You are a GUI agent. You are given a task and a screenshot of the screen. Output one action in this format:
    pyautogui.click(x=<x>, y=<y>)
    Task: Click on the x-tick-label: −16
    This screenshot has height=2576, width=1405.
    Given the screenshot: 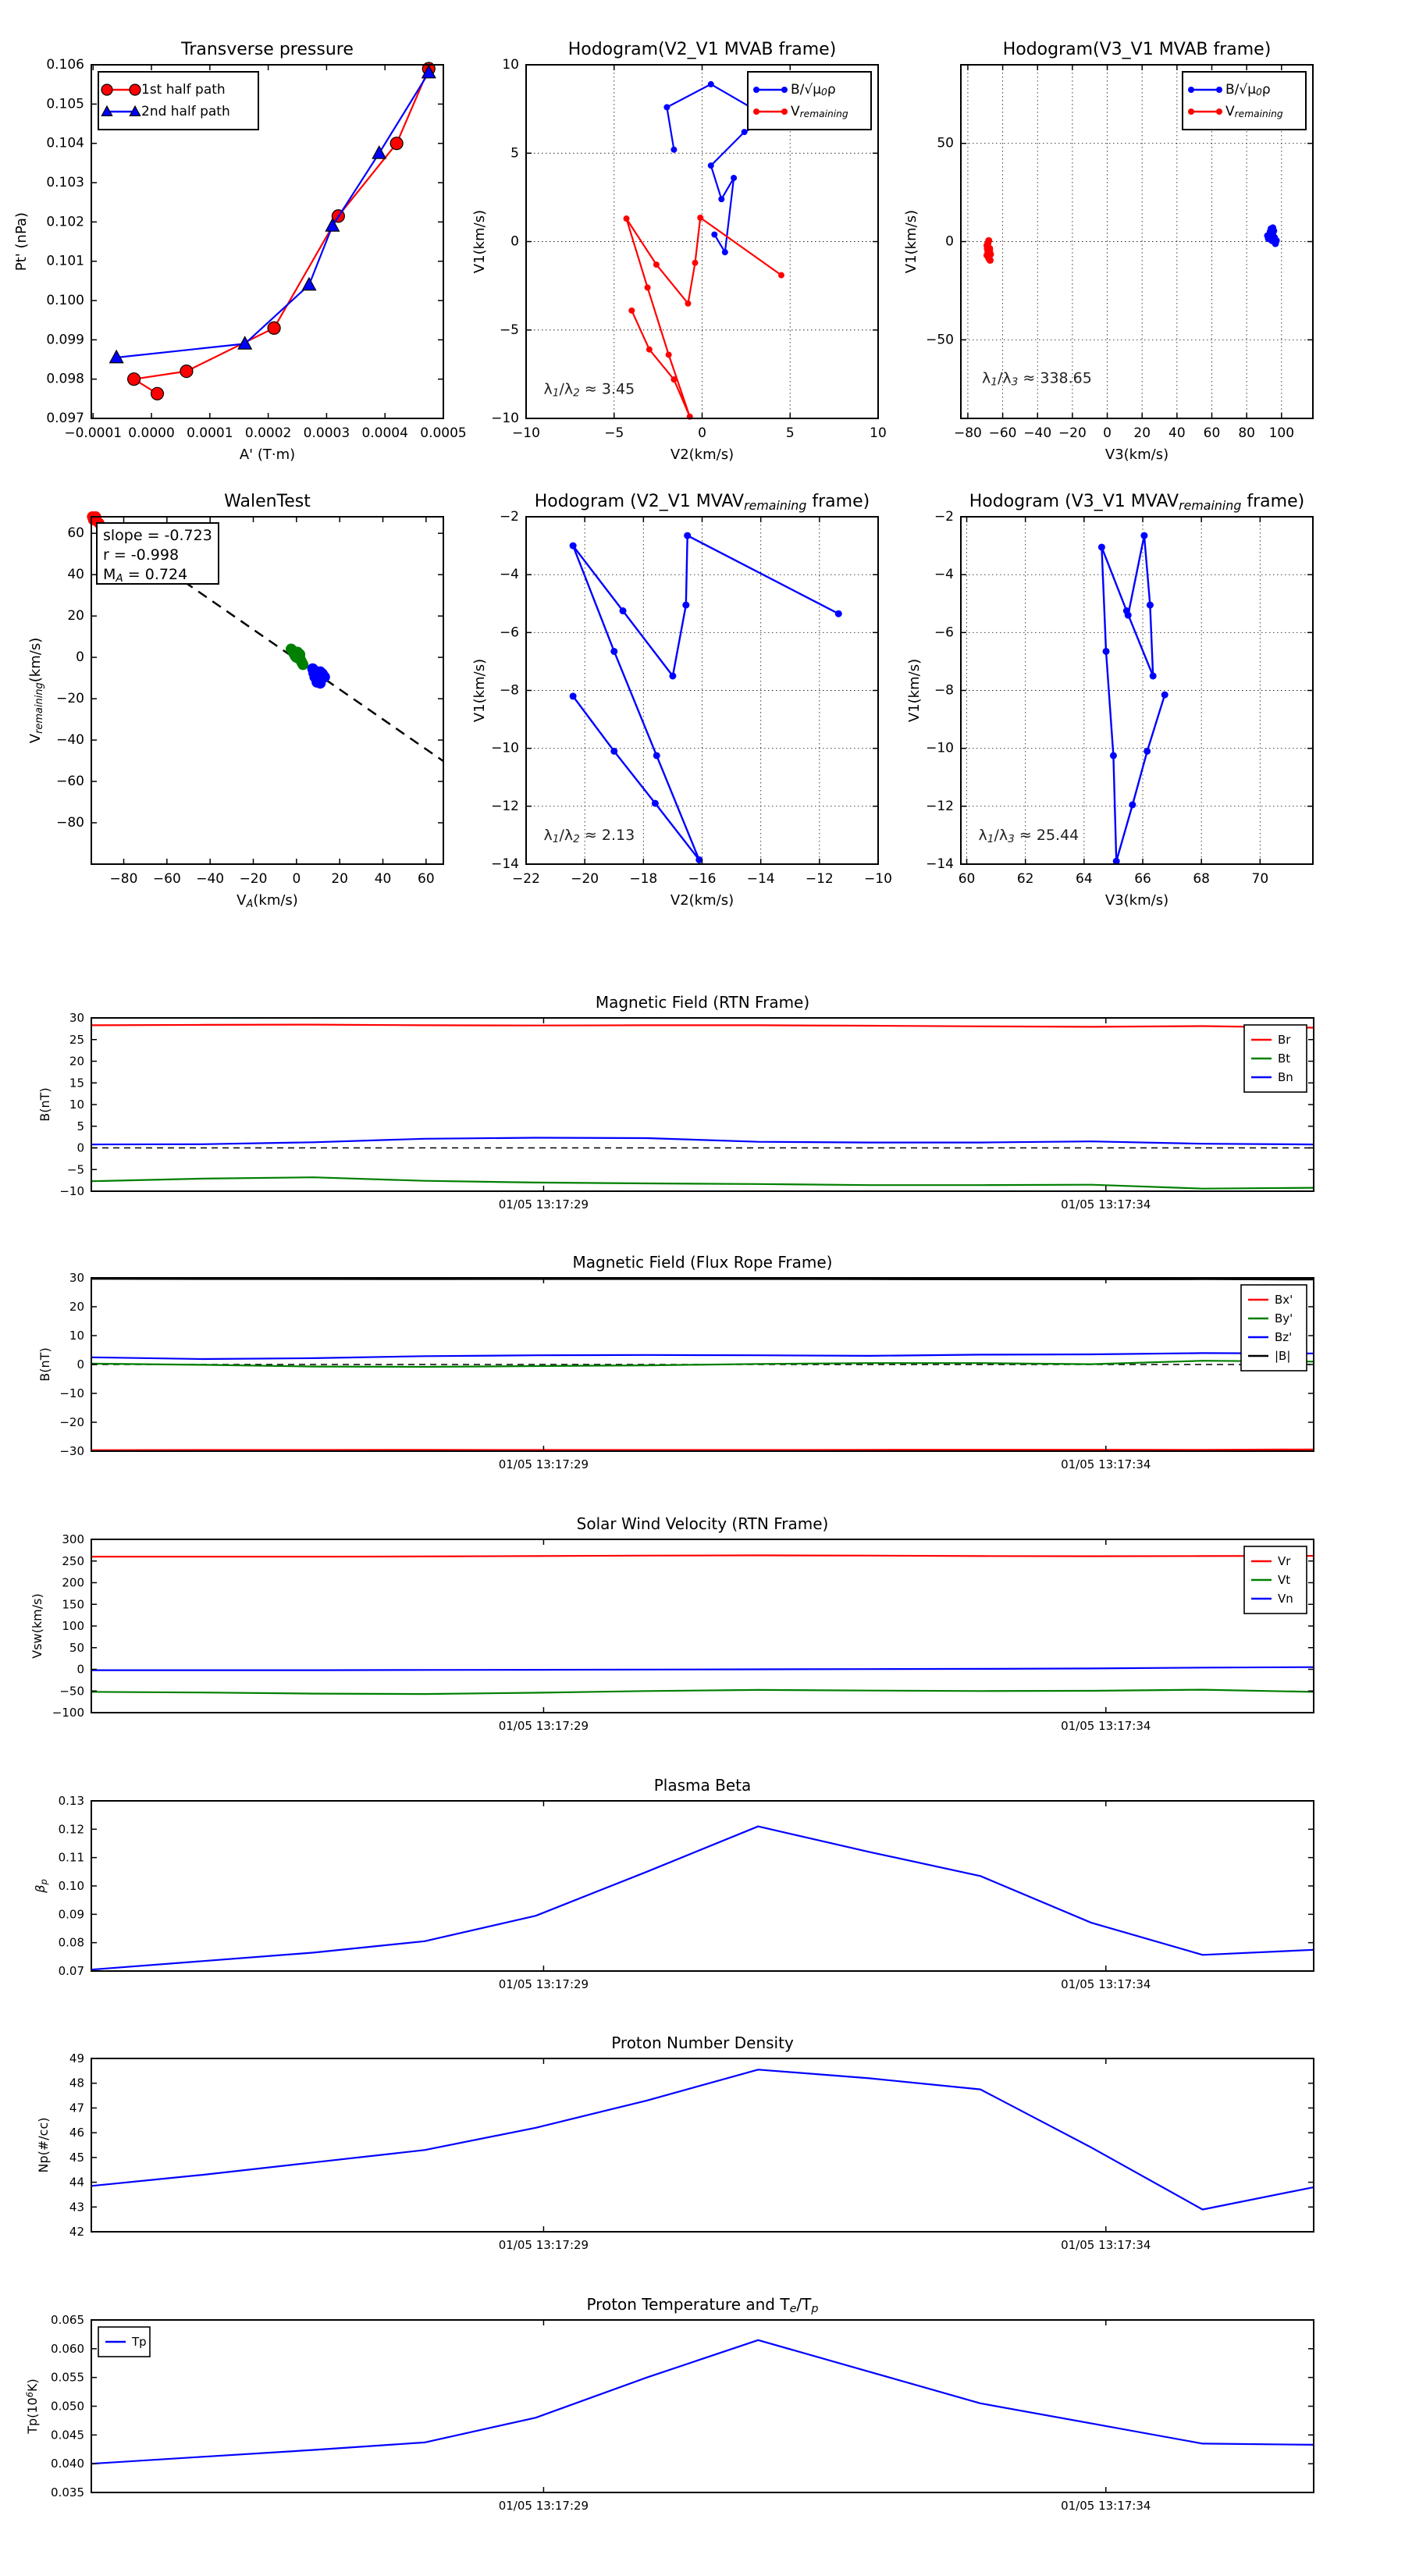 What is the action you would take?
    pyautogui.click(x=703, y=879)
    